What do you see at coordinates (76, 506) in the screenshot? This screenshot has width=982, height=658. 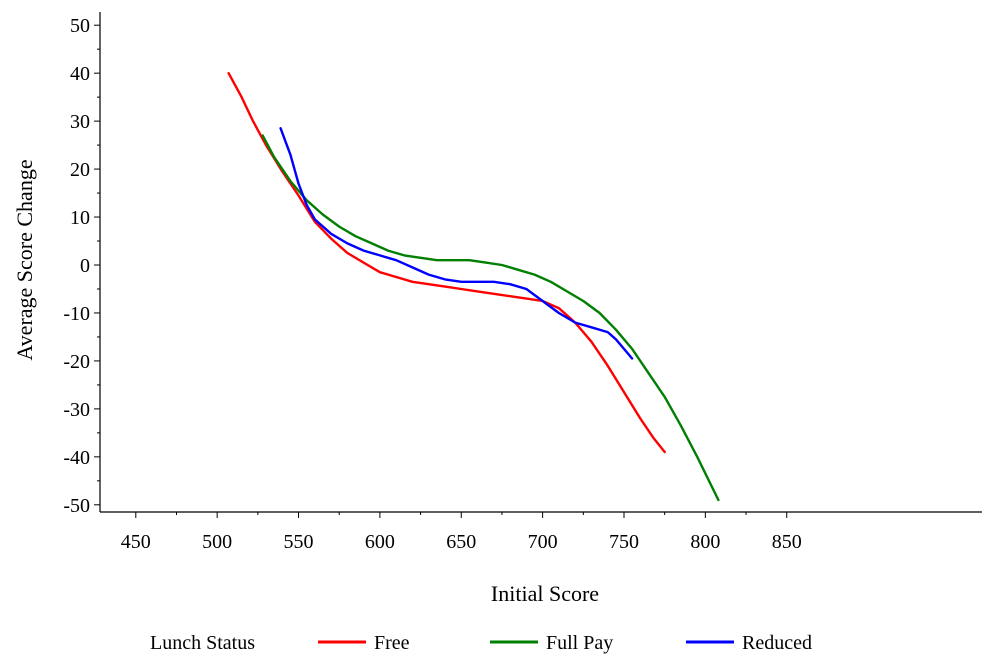 I see `y-tick-label: -50` at bounding box center [76, 506].